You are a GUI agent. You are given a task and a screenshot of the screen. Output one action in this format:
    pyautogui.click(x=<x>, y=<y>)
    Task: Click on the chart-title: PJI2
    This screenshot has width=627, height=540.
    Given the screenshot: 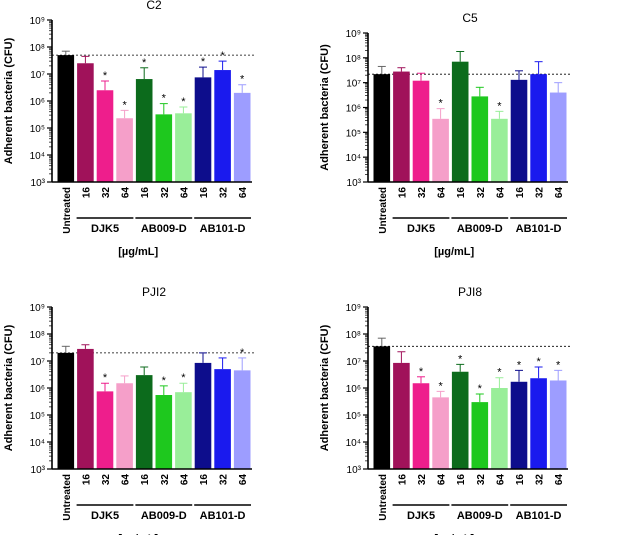 What is the action you would take?
    pyautogui.click(x=154, y=292)
    